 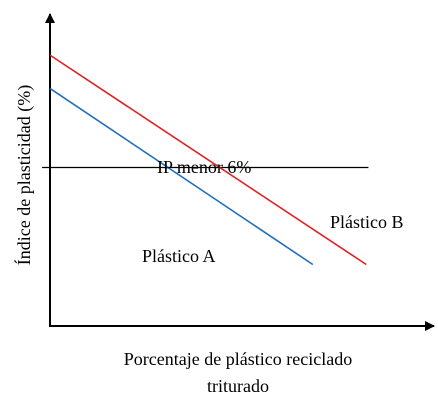 I want to click on y-axis-label: Índice de plasticidad (%), so click(x=24, y=175).